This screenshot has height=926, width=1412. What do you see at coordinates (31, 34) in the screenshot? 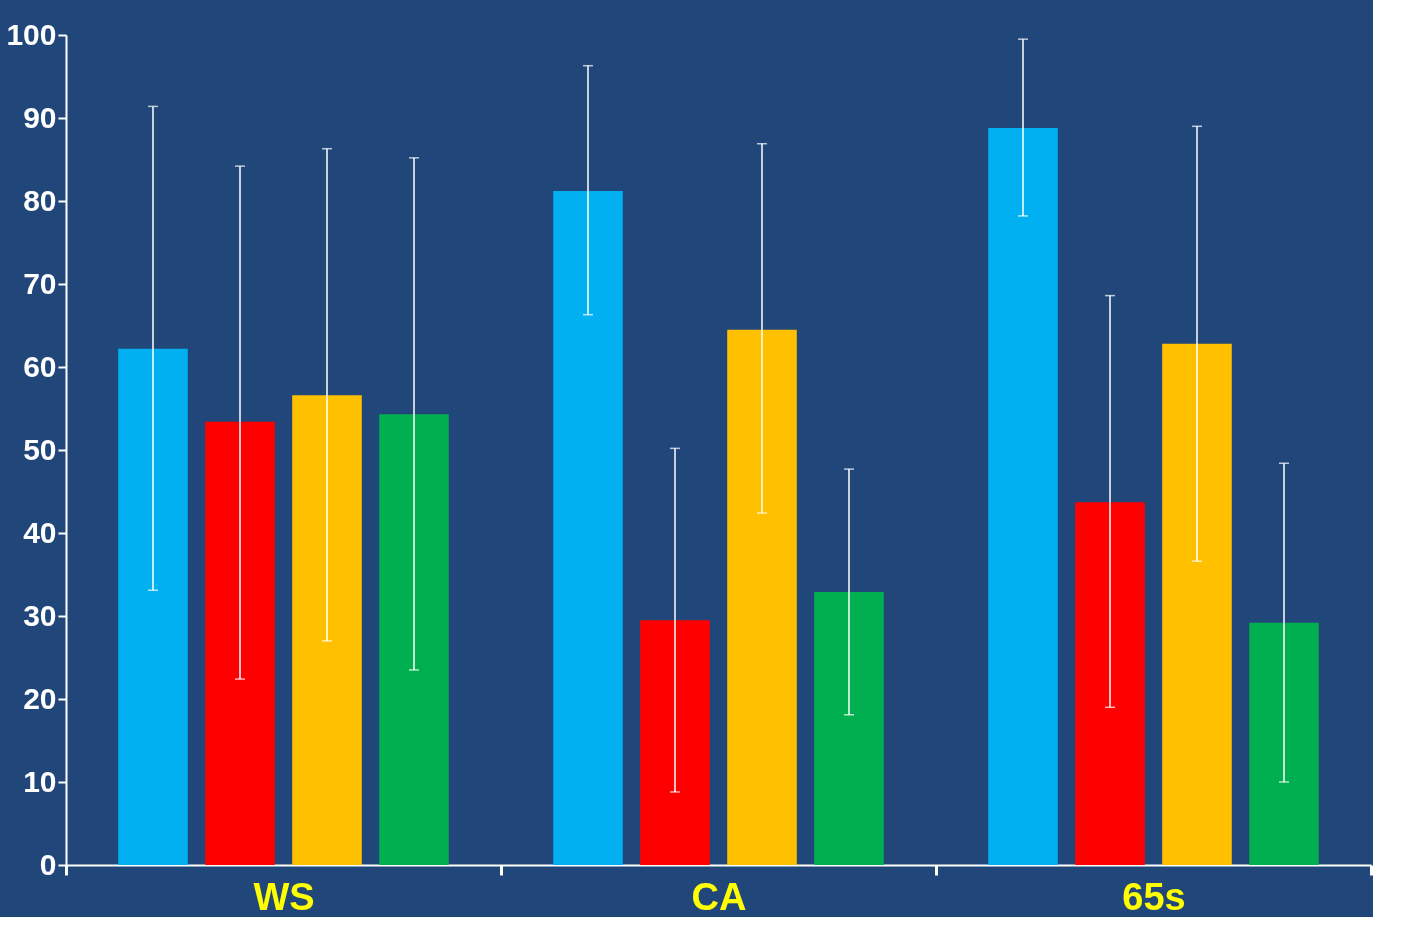
I see `y-tick-label: 100` at bounding box center [31, 34].